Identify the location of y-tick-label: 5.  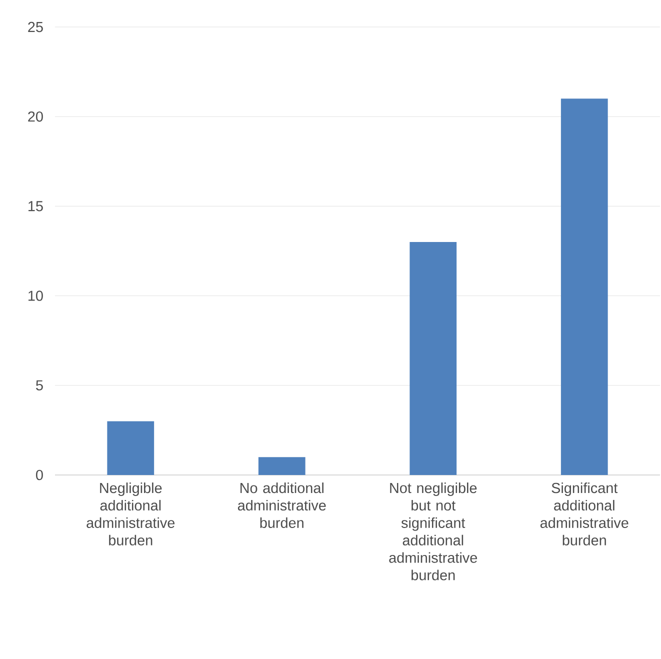
(39, 385).